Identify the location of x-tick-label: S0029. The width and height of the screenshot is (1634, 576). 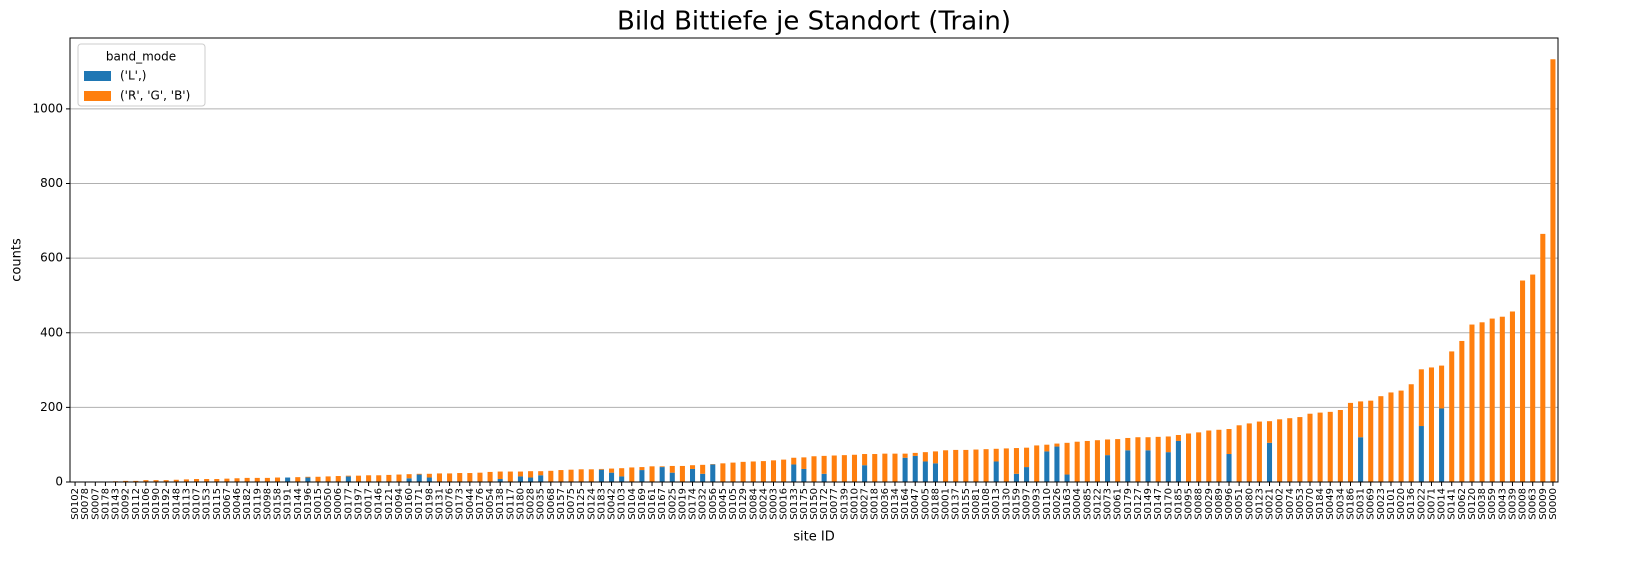
(1209, 504).